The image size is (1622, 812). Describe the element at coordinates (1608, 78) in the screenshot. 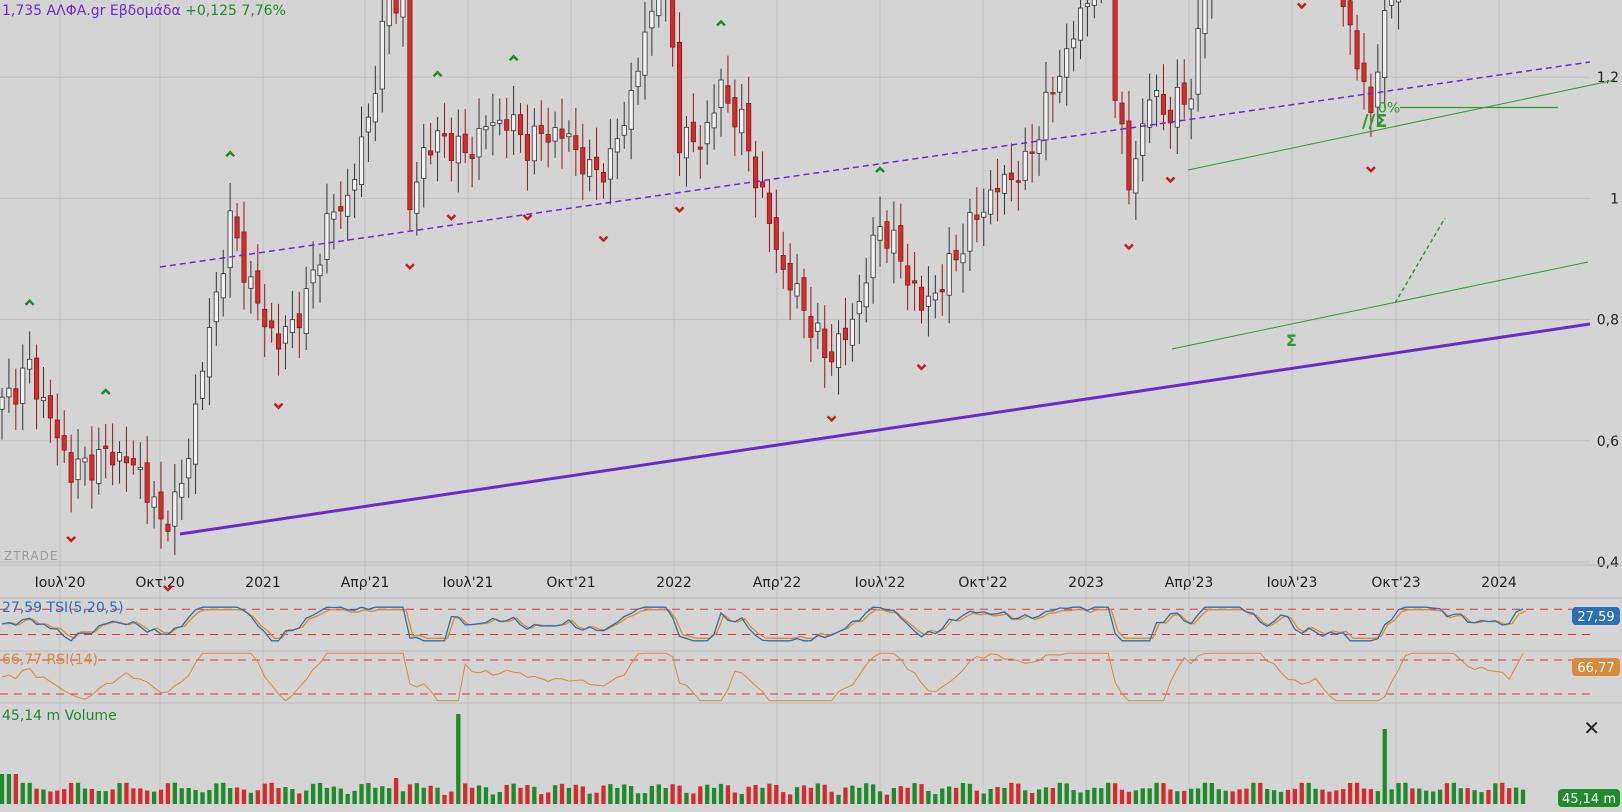

I see `y-tick-label: 1,2` at that location.